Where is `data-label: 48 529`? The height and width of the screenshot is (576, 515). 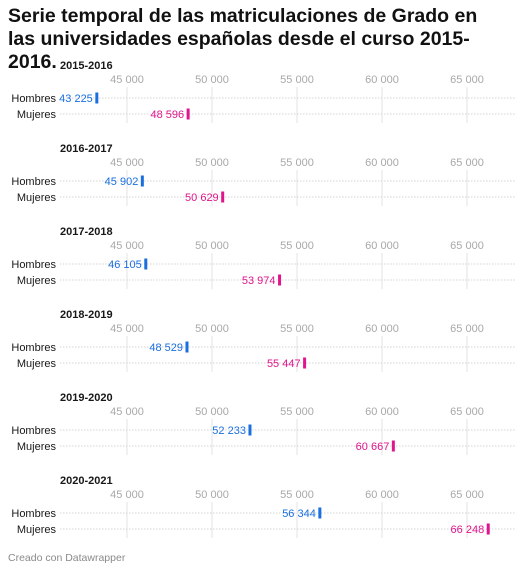 data-label: 48 529 is located at coordinates (166, 348).